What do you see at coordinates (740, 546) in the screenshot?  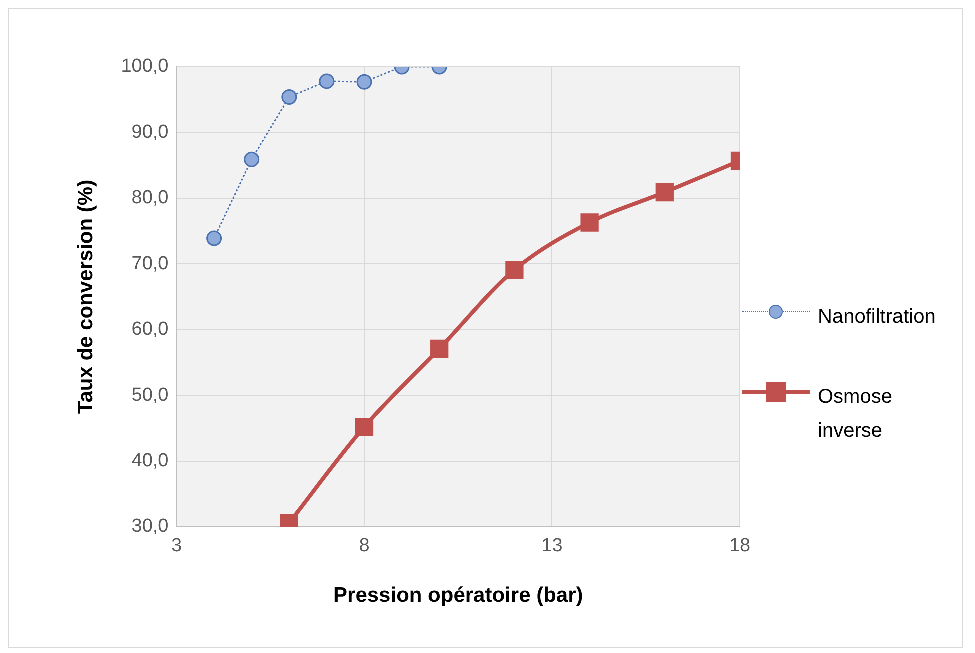 I see `x-tick-label: 18` at bounding box center [740, 546].